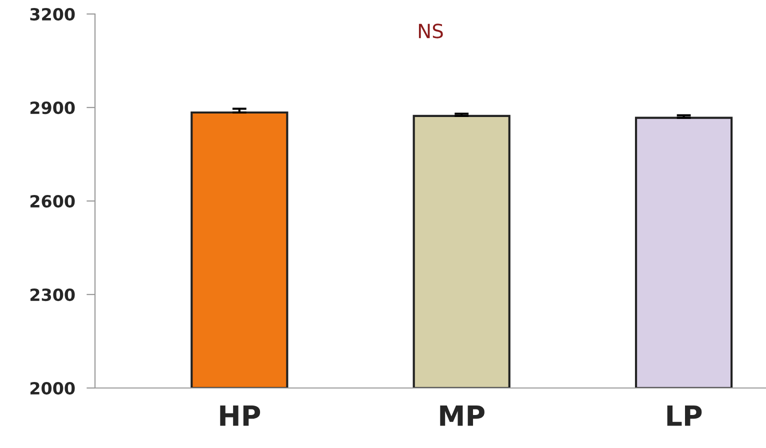 Image resolution: width=766 pixels, height=448 pixels. Describe the element at coordinates (52, 201) in the screenshot. I see `y-tick-label: 2600` at that location.